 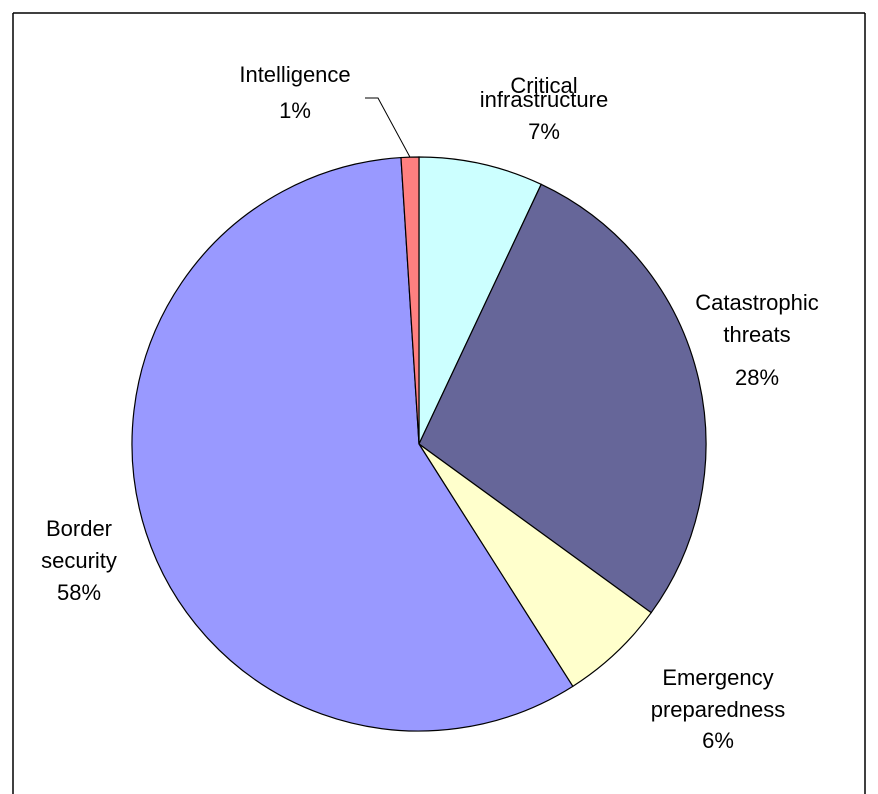 I want to click on label-line: 58%, so click(x=79, y=592).